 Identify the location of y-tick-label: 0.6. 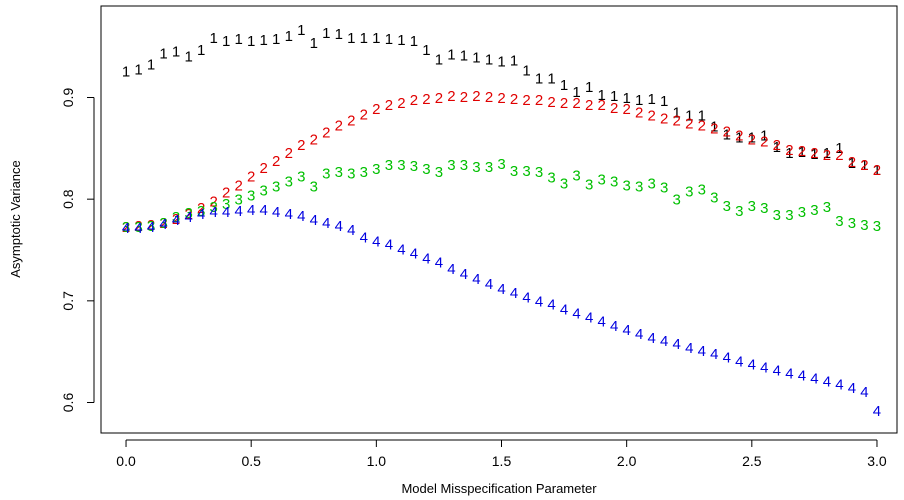
(68, 403).